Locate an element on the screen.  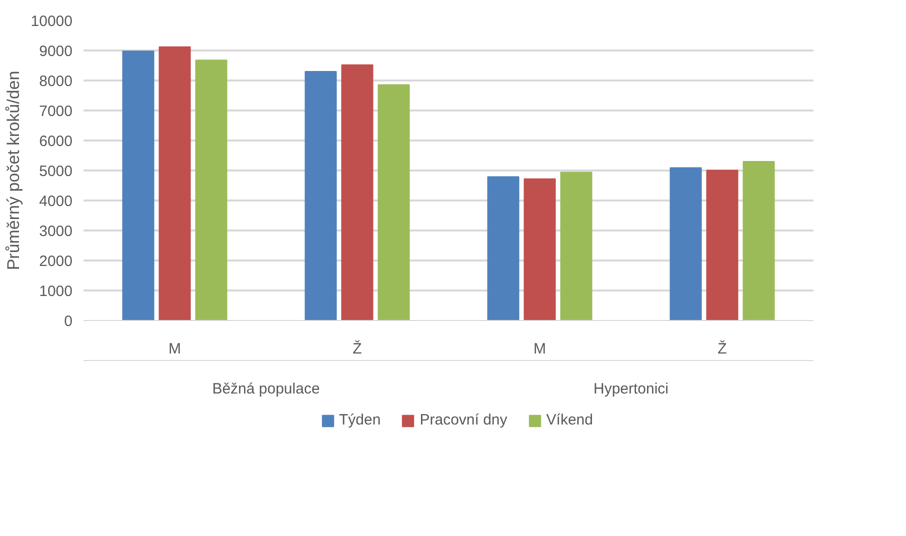
y-tick-label: 9000 is located at coordinates (56, 51).